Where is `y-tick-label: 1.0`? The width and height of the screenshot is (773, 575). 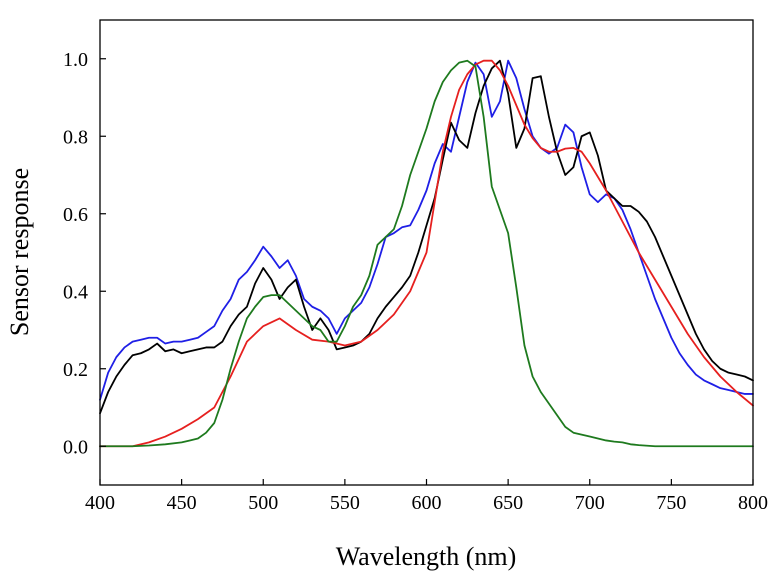
y-tick-label: 1.0 is located at coordinates (75, 60).